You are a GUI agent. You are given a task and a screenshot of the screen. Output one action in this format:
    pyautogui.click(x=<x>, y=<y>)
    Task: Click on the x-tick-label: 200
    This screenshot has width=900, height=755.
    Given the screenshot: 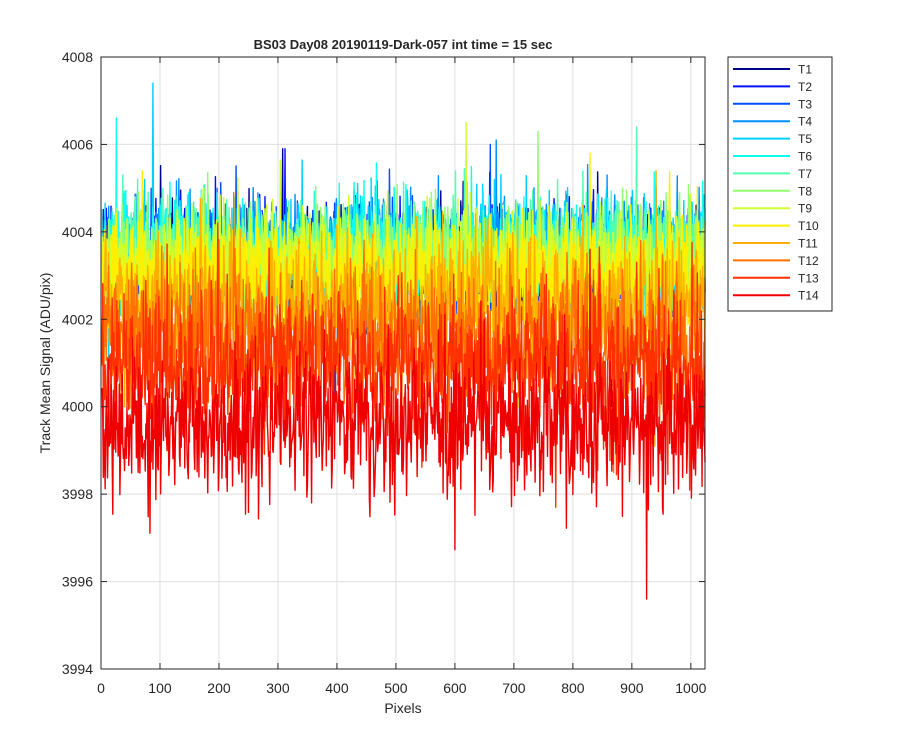 What is the action you would take?
    pyautogui.click(x=219, y=688)
    